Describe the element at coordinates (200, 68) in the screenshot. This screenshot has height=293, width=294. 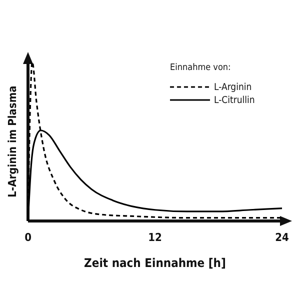
I see `legend-title: Einnahme von:` at that location.